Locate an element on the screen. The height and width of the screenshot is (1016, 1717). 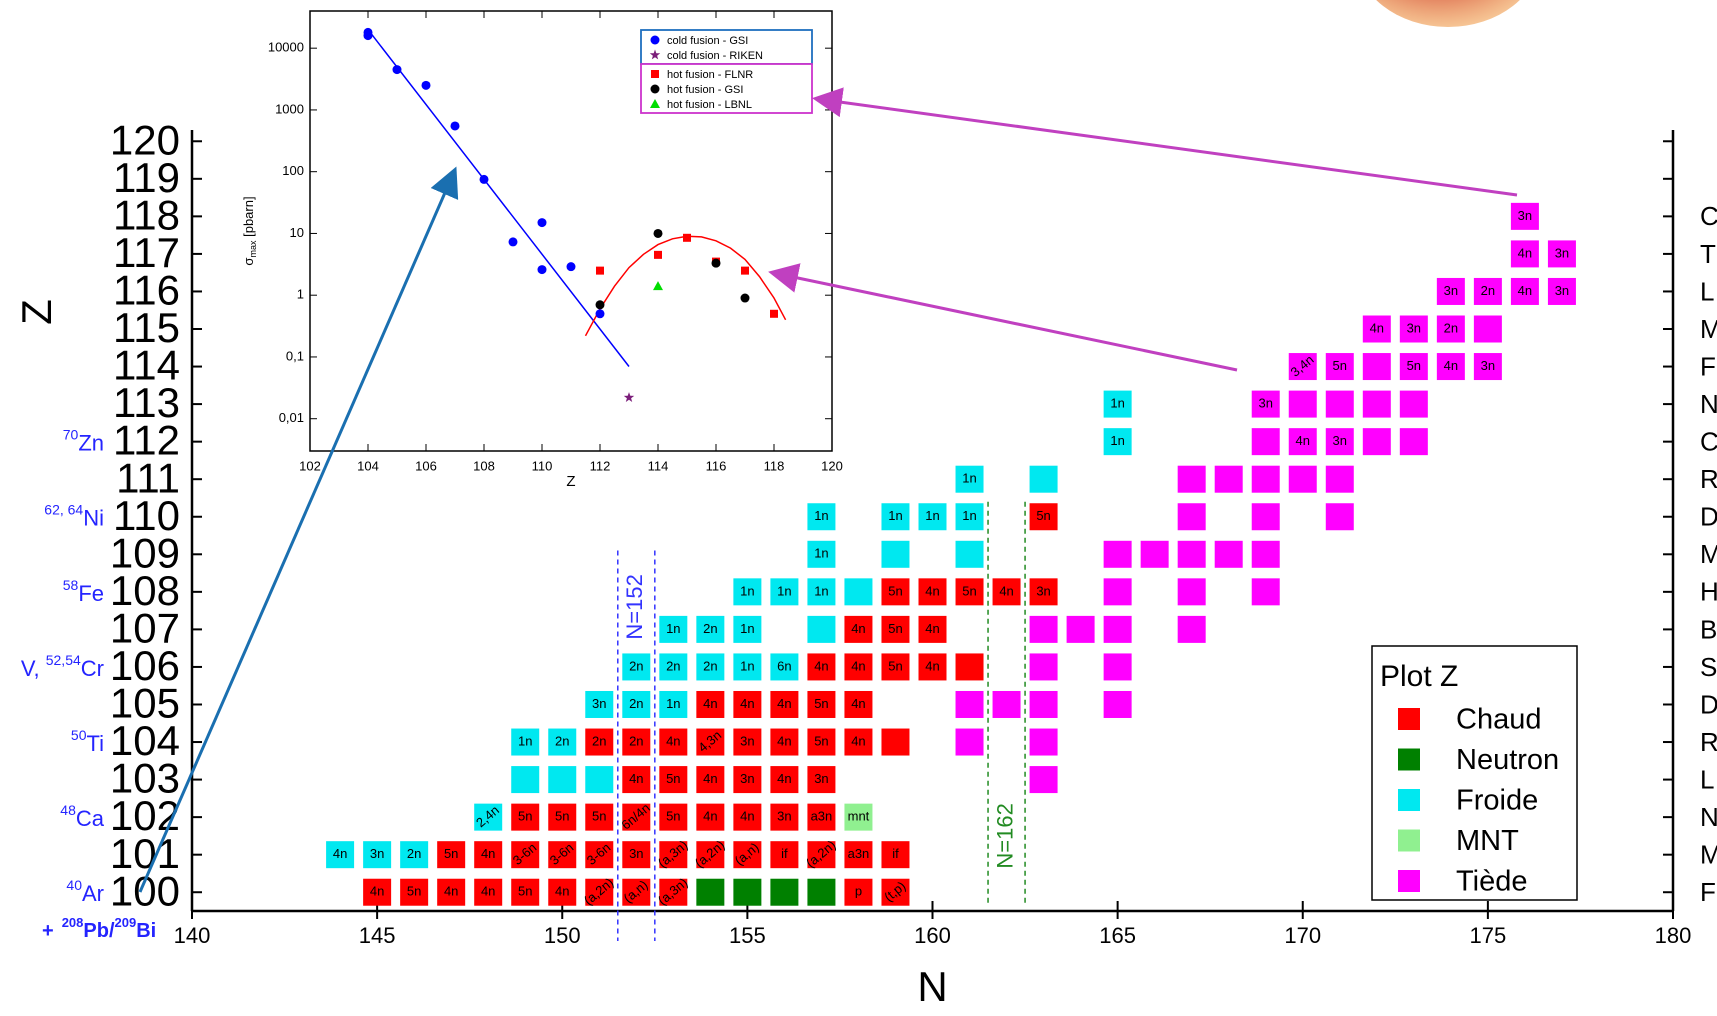
x-tick-label: 150 is located at coordinates (562, 935).